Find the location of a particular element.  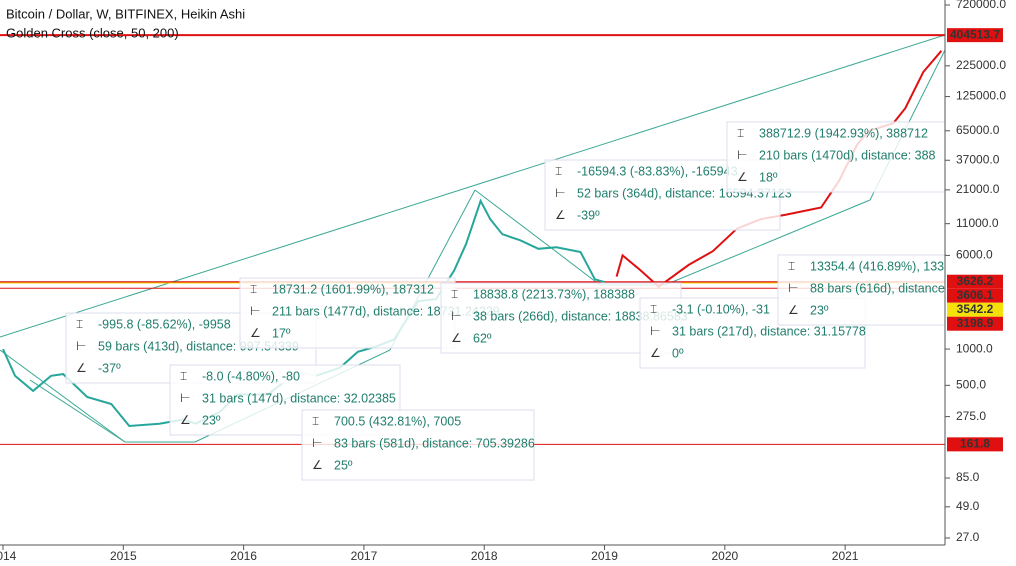

measure-text: 25º is located at coordinates (343, 465).